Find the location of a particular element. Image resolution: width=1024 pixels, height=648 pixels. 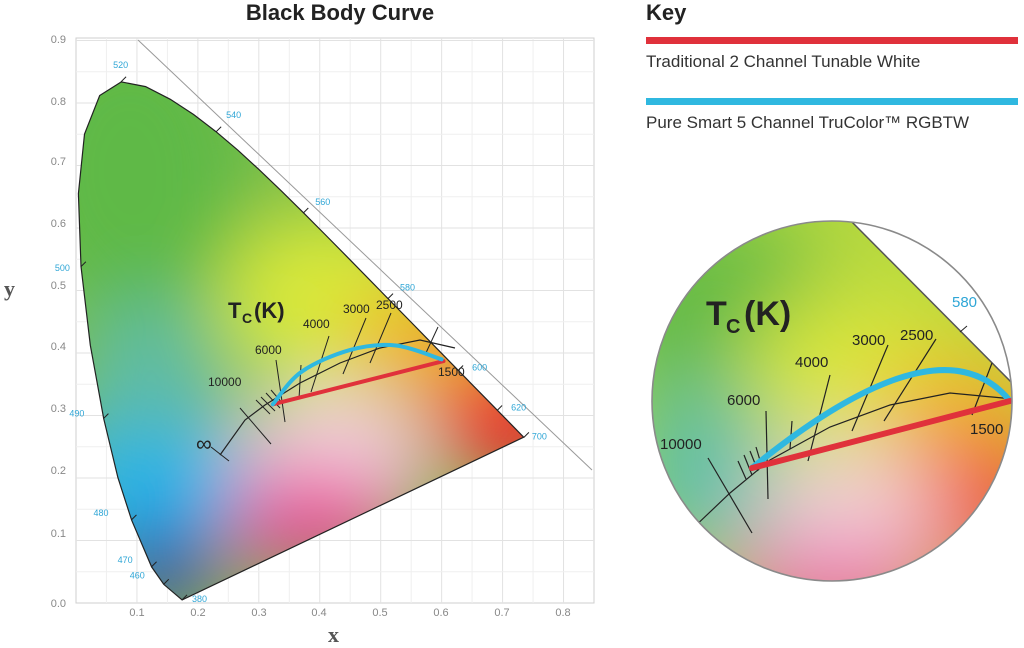

inset-series-trucolor-line is located at coordinates (880, 419).